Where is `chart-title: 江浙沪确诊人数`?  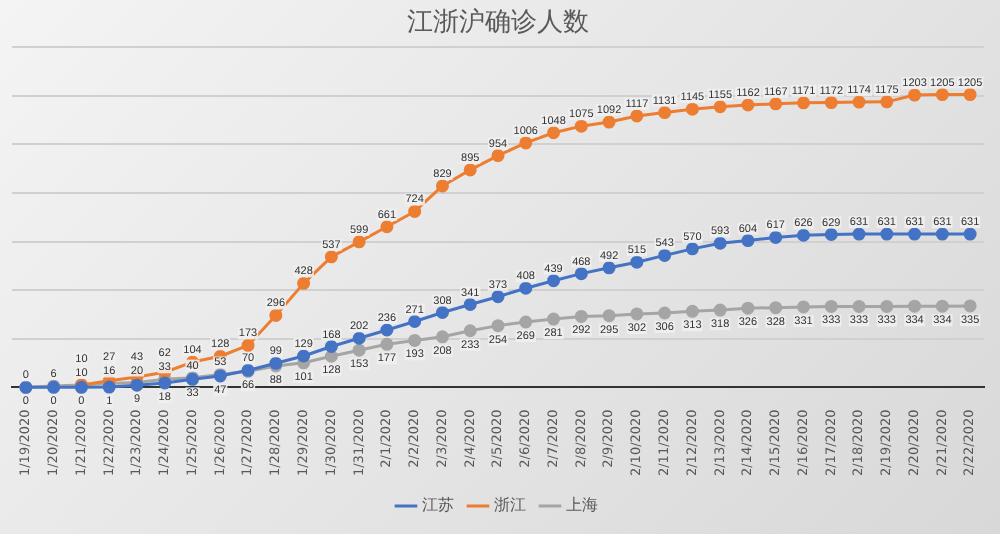
chart-title: 江浙沪确诊人数 is located at coordinates (498, 22).